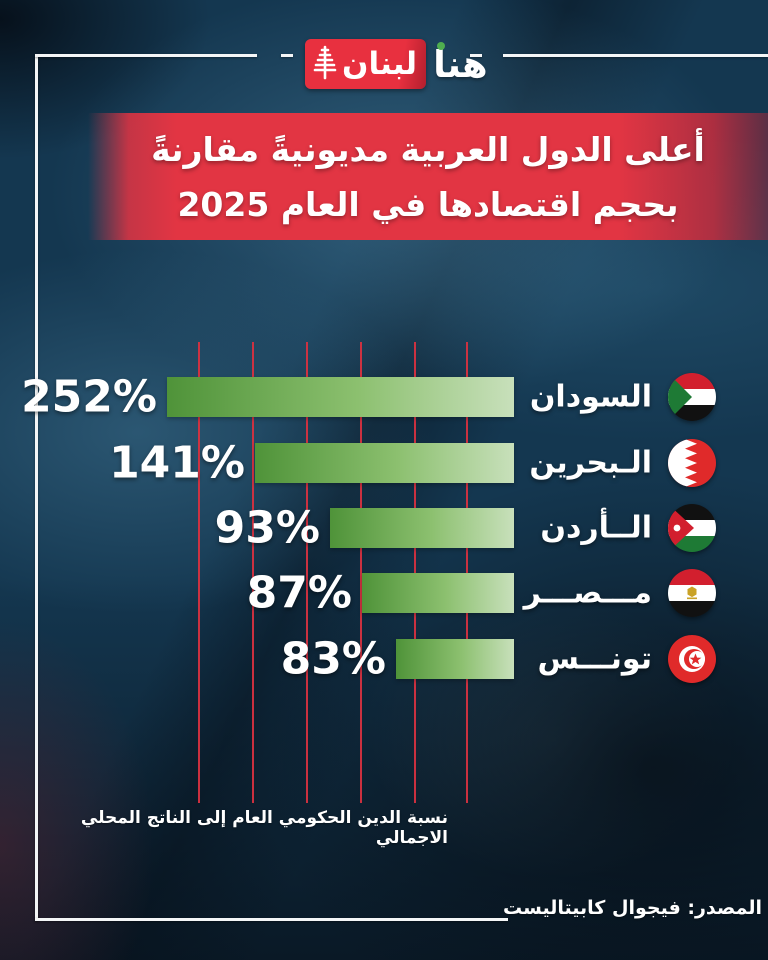 This screenshot has width=768, height=960. What do you see at coordinates (476, 55) in the screenshot?
I see `frame-dash-right` at bounding box center [476, 55].